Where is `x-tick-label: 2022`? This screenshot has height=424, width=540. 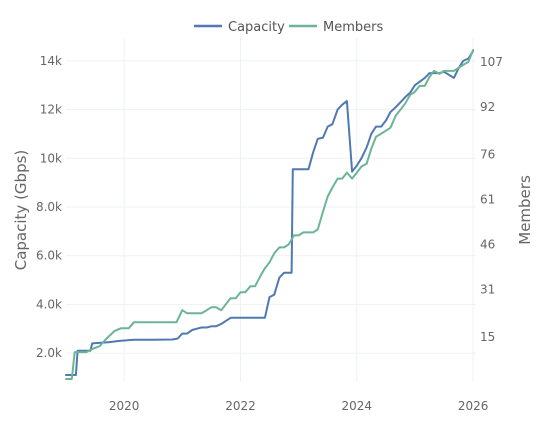
x-tick-label: 2022 is located at coordinates (240, 406).